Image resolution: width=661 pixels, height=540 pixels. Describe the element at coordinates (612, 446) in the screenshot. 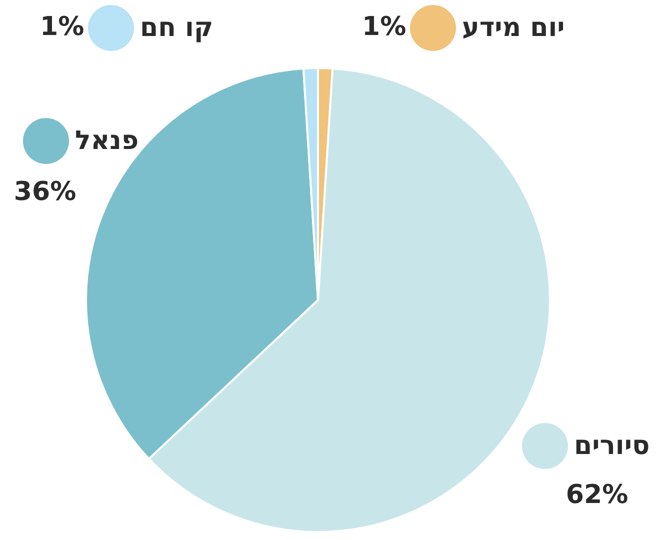

I see `legend-label: סיורים` at that location.